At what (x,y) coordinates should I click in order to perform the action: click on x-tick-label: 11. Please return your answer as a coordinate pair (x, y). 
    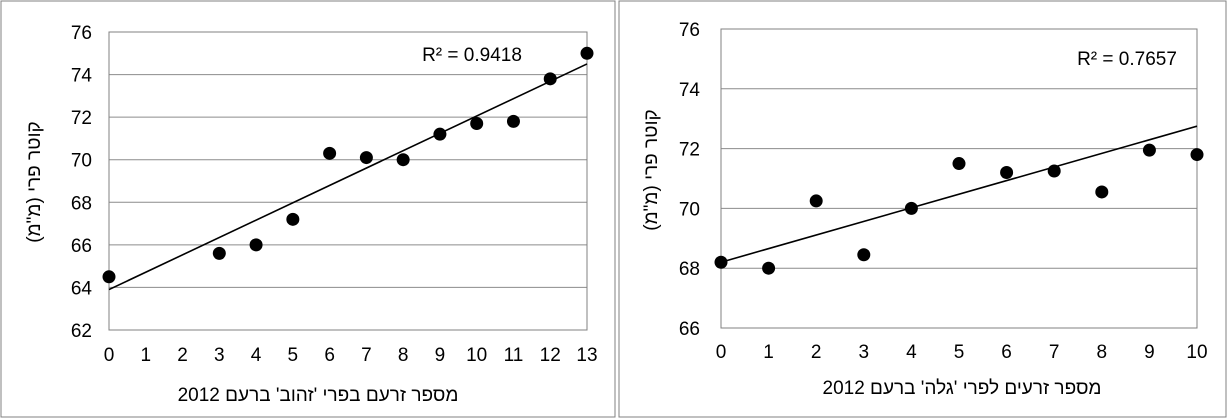
    Looking at the image, I should click on (514, 355).